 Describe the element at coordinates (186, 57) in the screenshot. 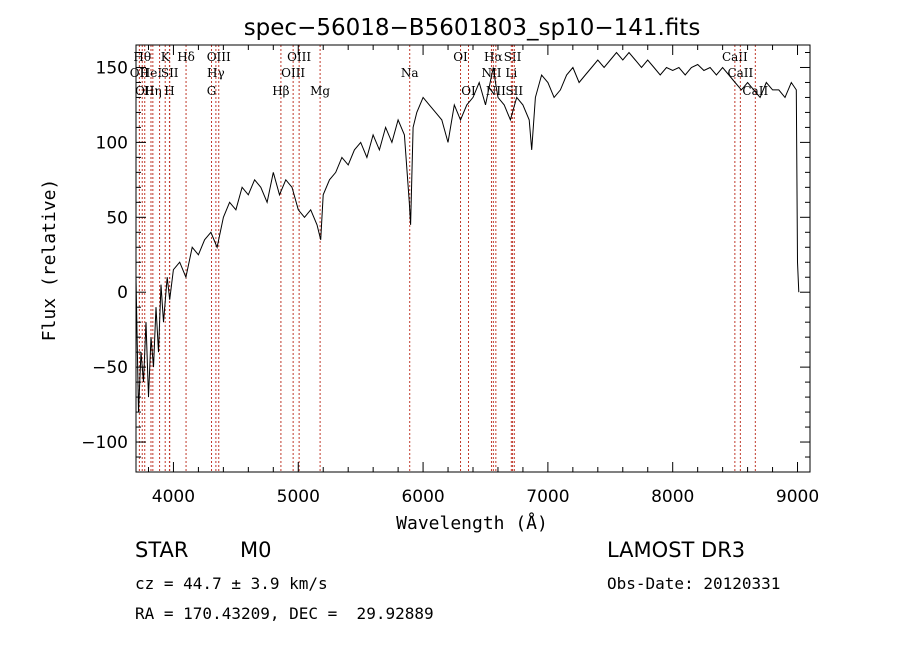

I see `spectral-line-label: Hδ` at that location.